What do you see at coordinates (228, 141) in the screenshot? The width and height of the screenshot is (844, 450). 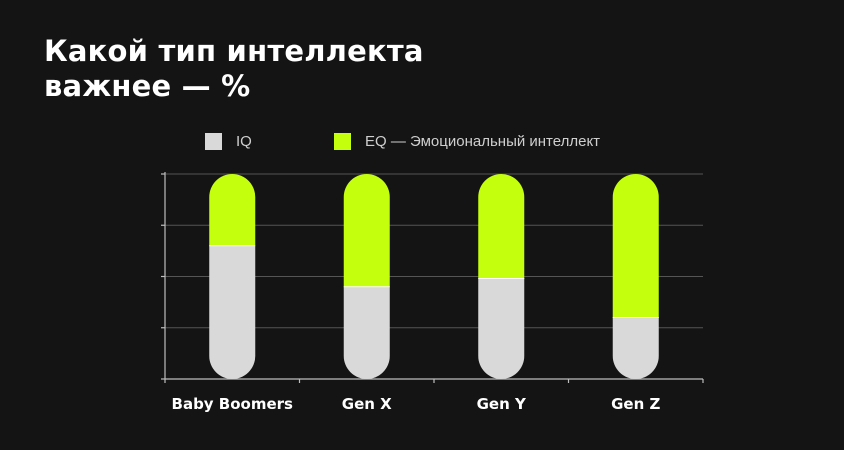 I see `legend-item-iq: IQ` at bounding box center [228, 141].